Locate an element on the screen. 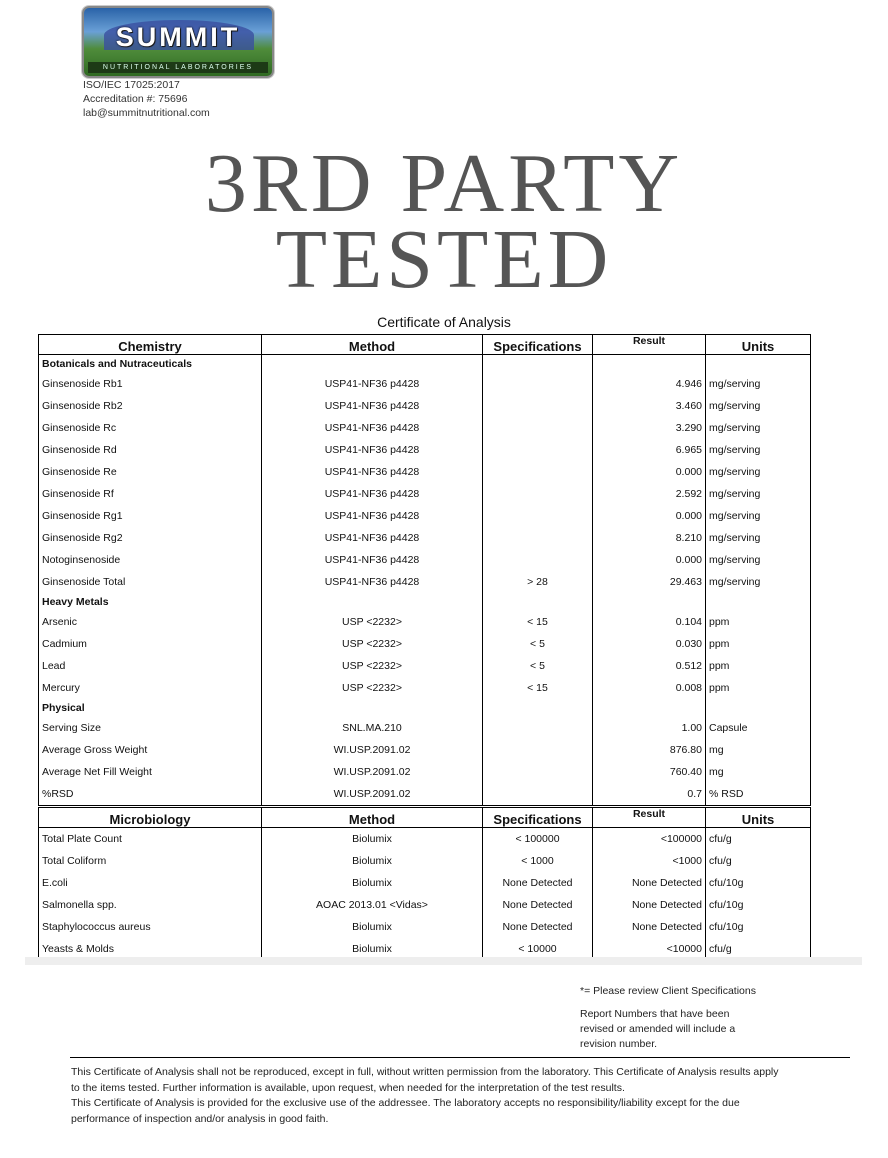 The image size is (888, 1158). table-row: Yeasts & Molds Biolumix < 10000 <10000 cfu/g is located at coordinates (425, 949).